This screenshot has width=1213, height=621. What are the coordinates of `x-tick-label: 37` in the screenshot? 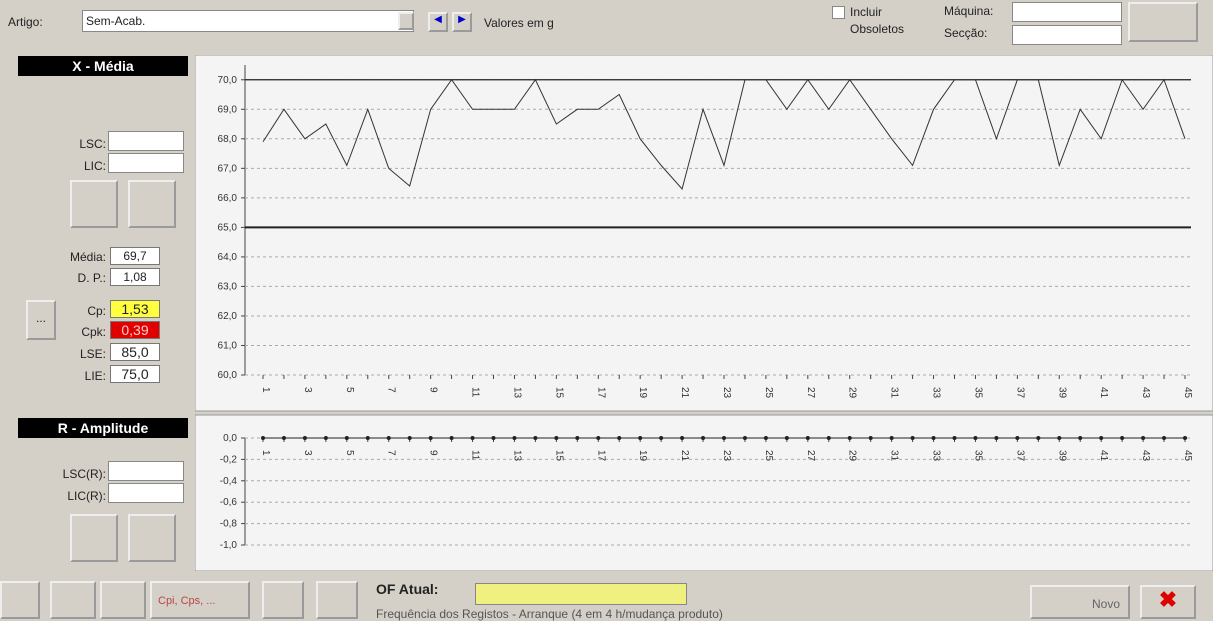 It's located at (1019, 393).